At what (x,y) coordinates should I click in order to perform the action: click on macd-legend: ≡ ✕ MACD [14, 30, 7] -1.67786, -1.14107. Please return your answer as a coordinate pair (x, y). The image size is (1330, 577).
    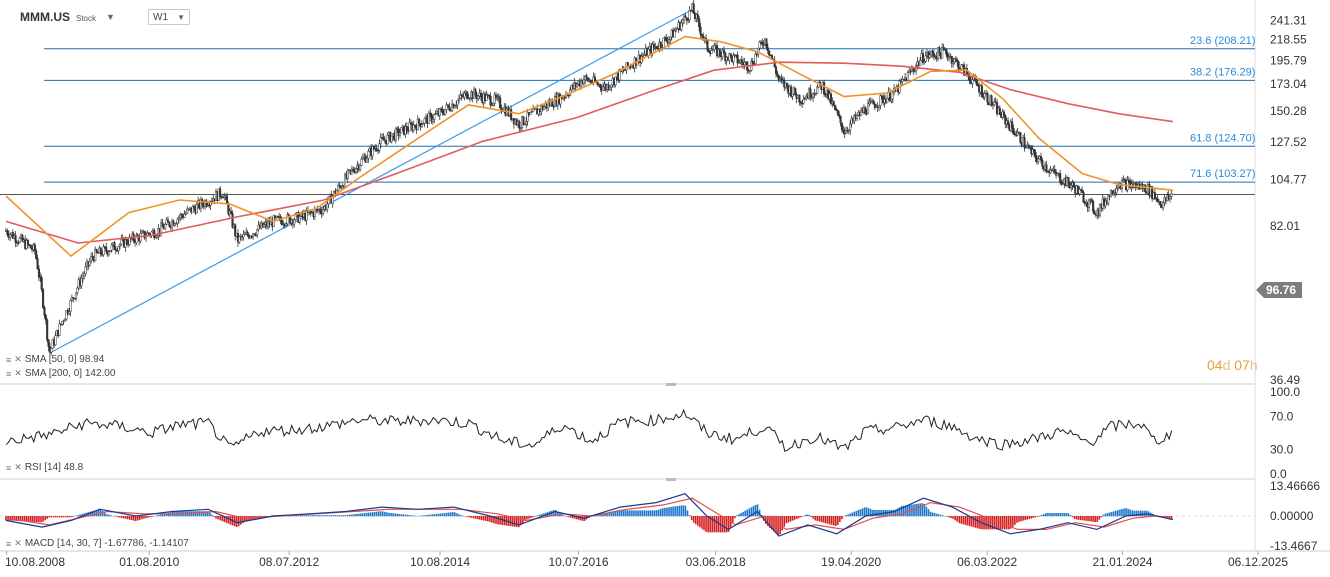
    Looking at the image, I should click on (97, 543).